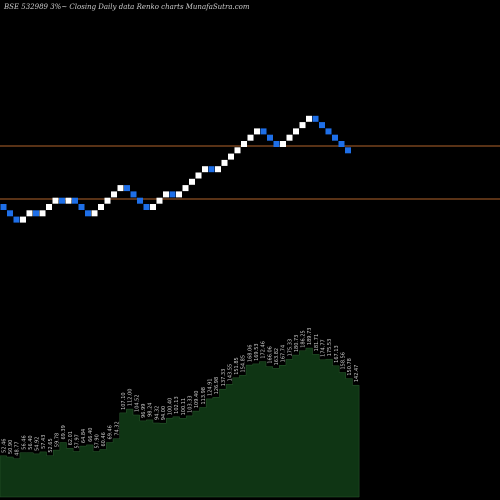 The image size is (500, 500). Describe the element at coordinates (317, 343) in the screenshot. I see `area-value-label: 181.71` at that location.